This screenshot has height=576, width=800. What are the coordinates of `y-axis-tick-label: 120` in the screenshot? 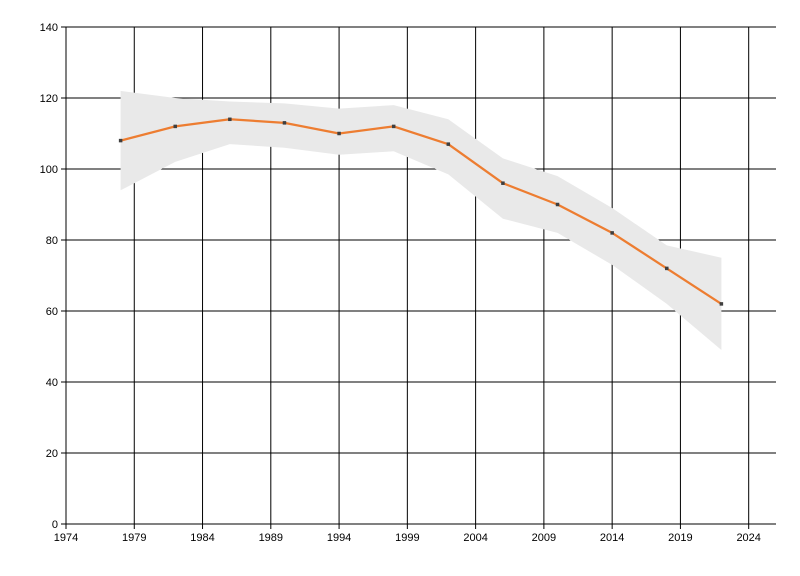 It's located at (49, 99).